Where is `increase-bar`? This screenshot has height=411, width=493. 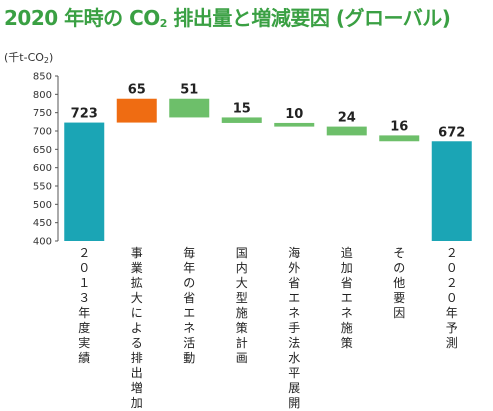 increase-bar is located at coordinates (136, 110).